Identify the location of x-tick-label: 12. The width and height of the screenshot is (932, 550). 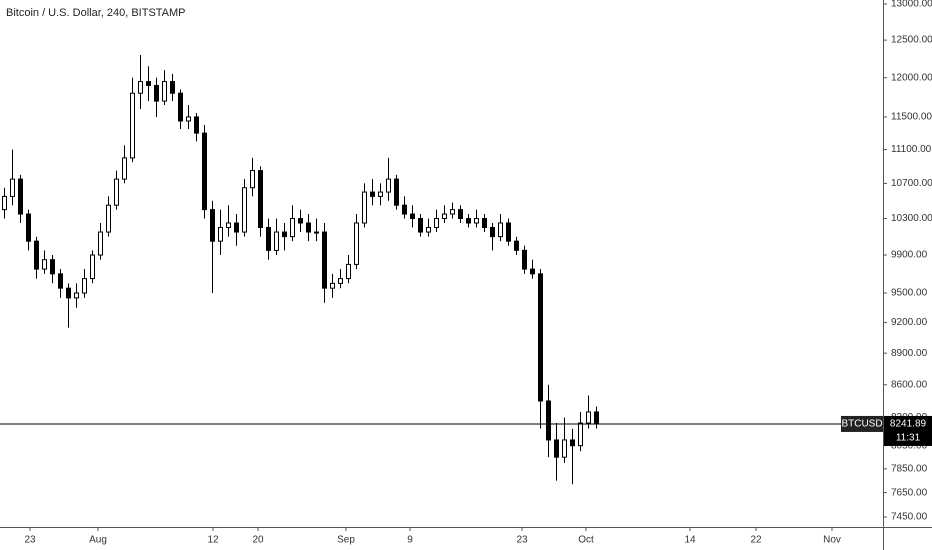
(213, 540).